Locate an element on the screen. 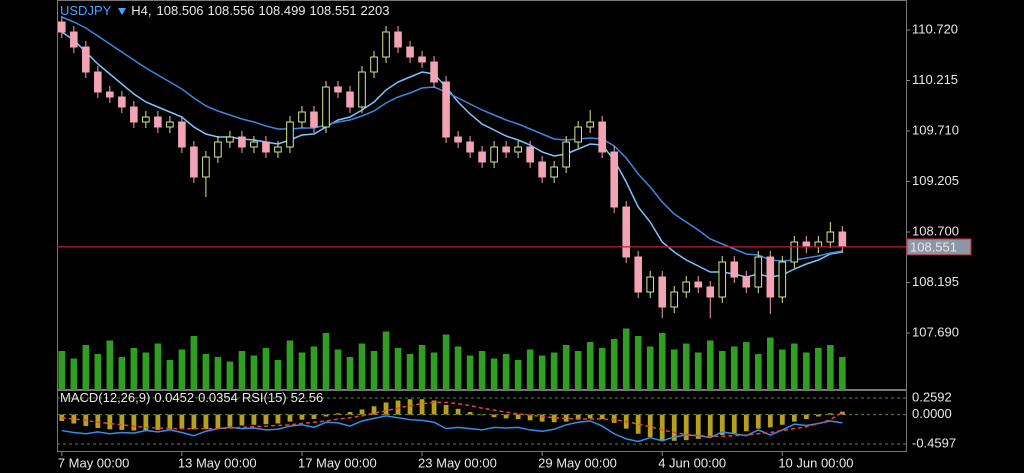  y-tick-label: -0.4597 is located at coordinates (934, 442).